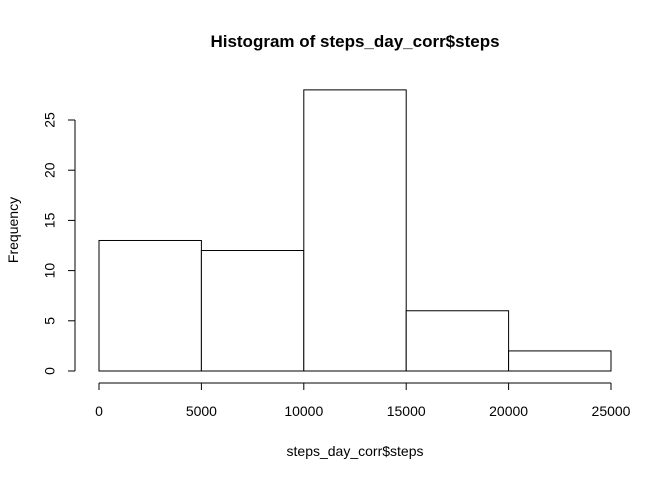 The width and height of the screenshot is (672, 480). Describe the element at coordinates (99, 411) in the screenshot. I see `x-tick-label: 0` at that location.